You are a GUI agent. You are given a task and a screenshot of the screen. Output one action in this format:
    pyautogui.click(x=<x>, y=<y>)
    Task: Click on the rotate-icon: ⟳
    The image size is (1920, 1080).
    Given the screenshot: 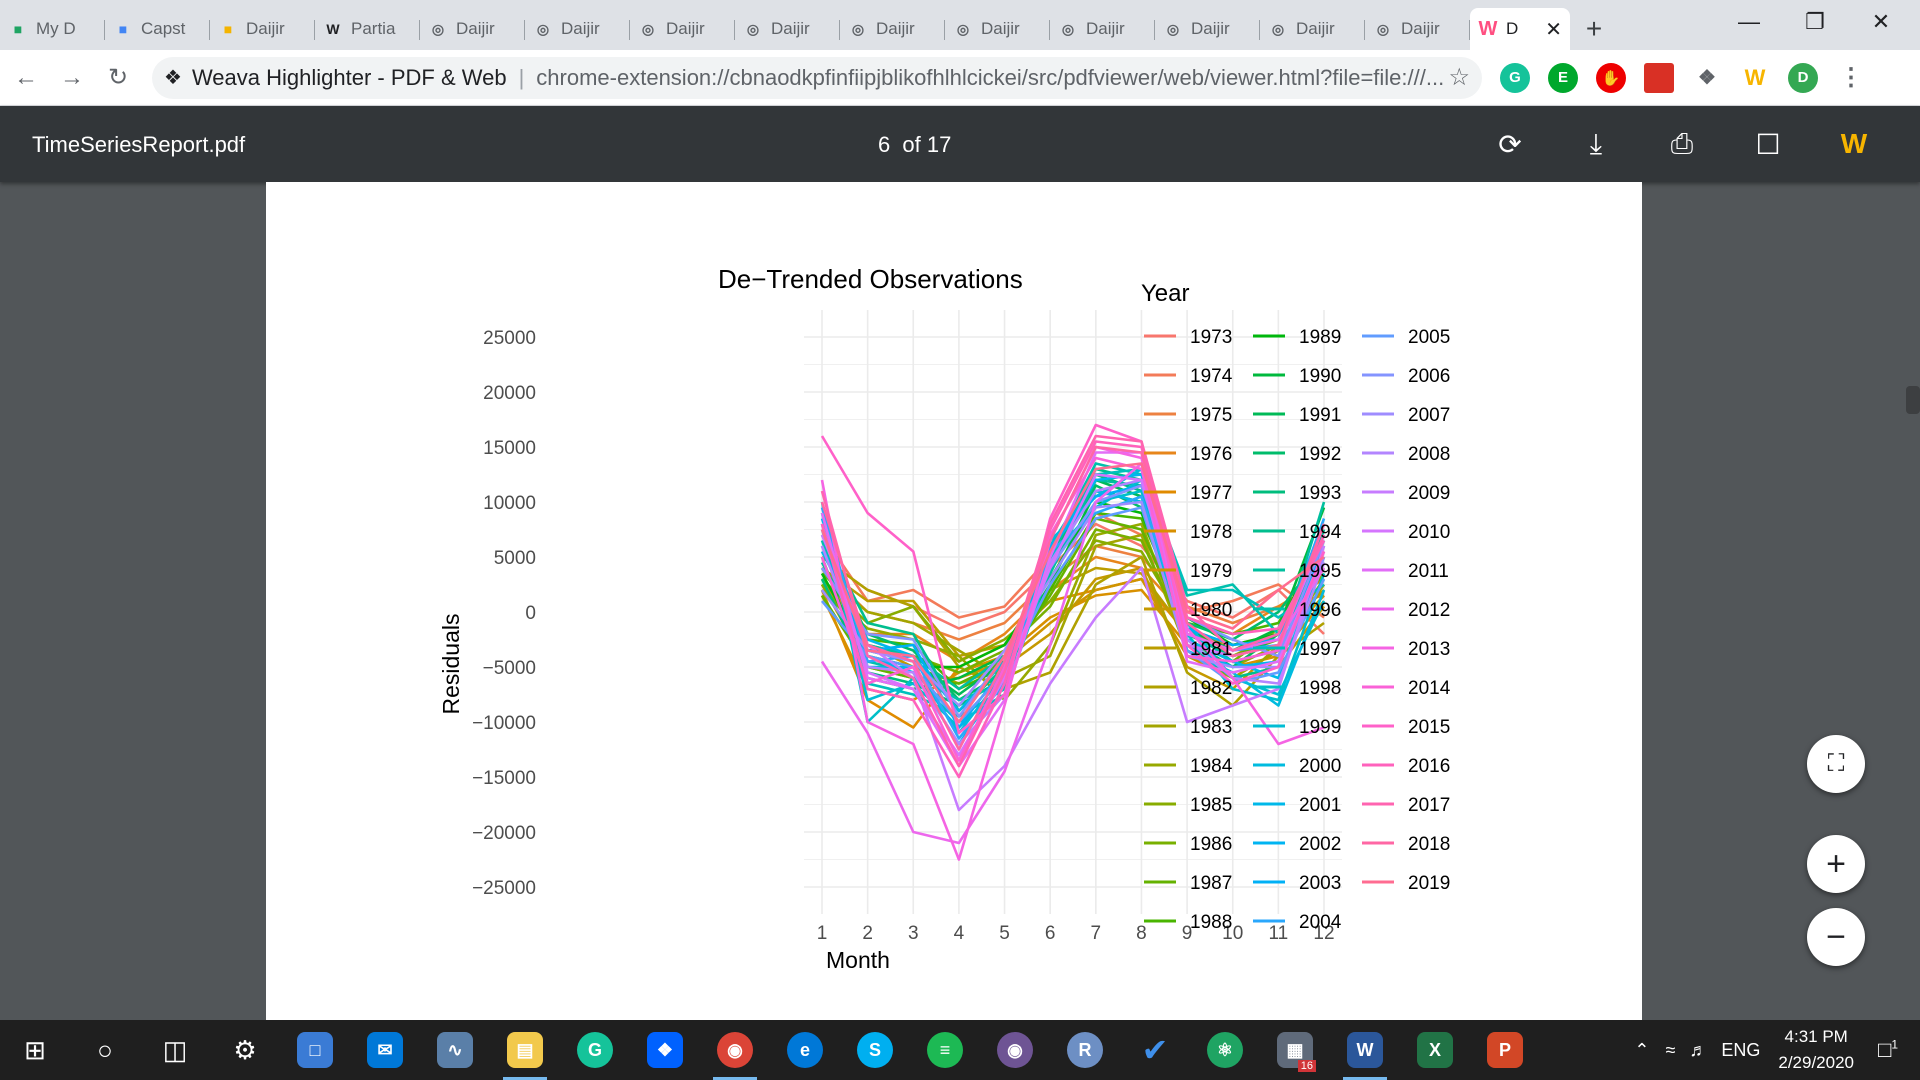 What is the action you would take?
    pyautogui.click(x=1510, y=144)
    